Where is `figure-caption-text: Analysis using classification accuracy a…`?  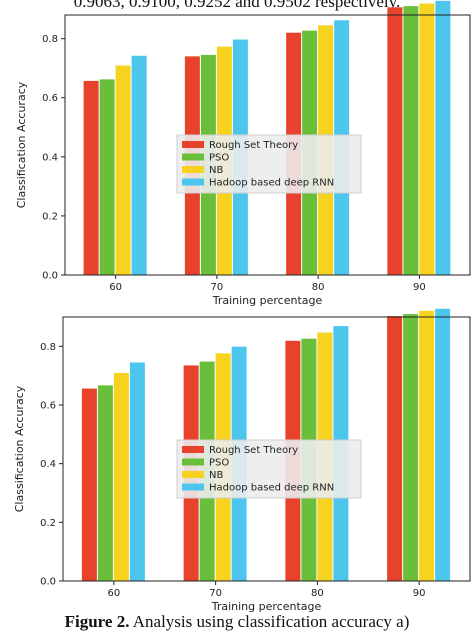
figure-caption-text: Analysis using classification accuracy a… is located at coordinates (269, 621).